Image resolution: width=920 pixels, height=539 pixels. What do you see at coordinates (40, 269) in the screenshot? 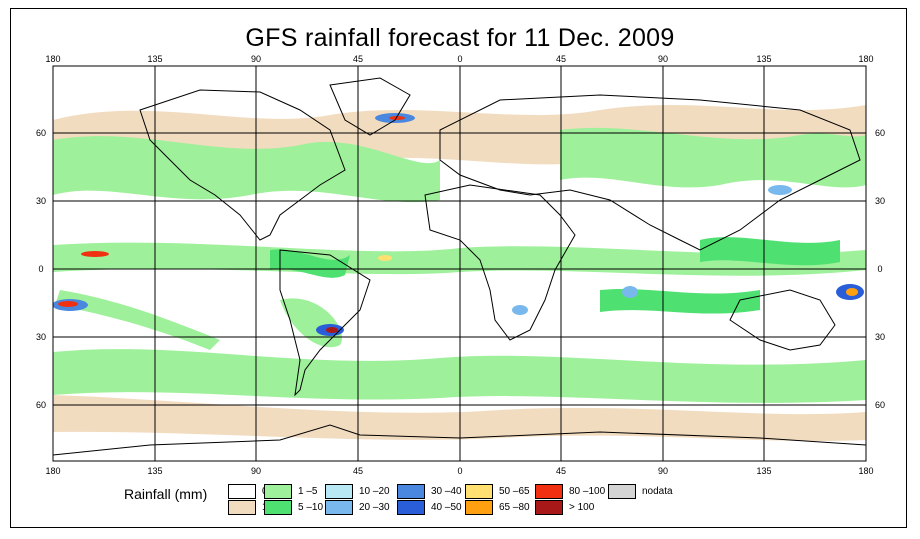
I see `lat-label-left: 0` at bounding box center [40, 269].